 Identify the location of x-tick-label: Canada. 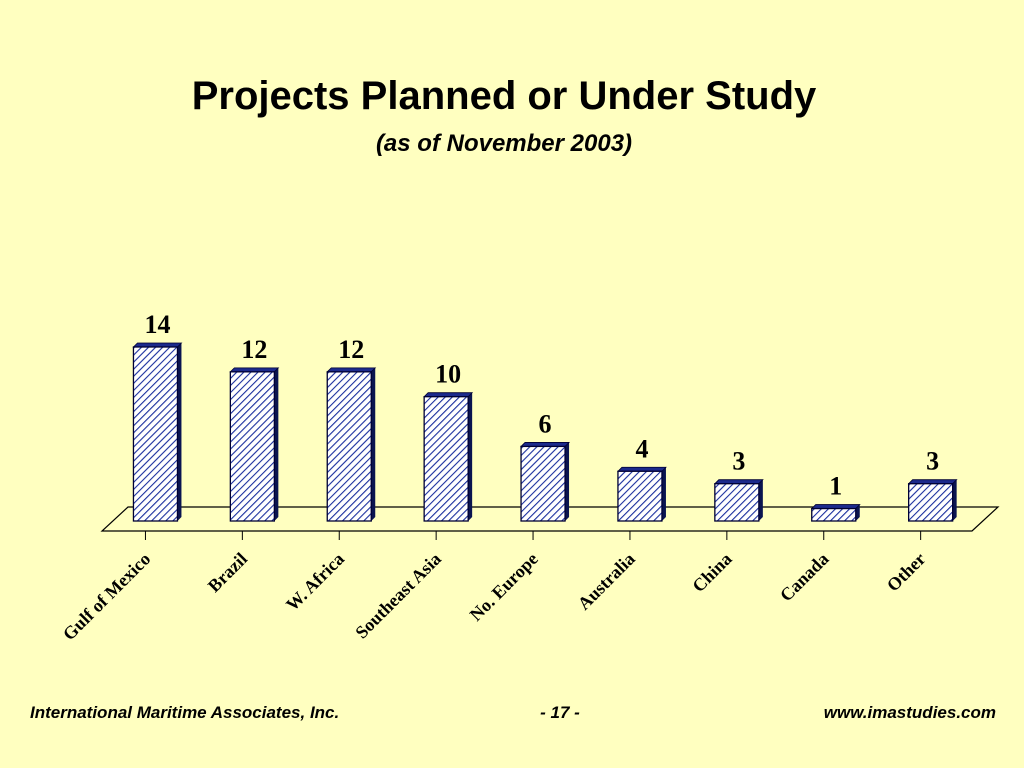
(804, 577).